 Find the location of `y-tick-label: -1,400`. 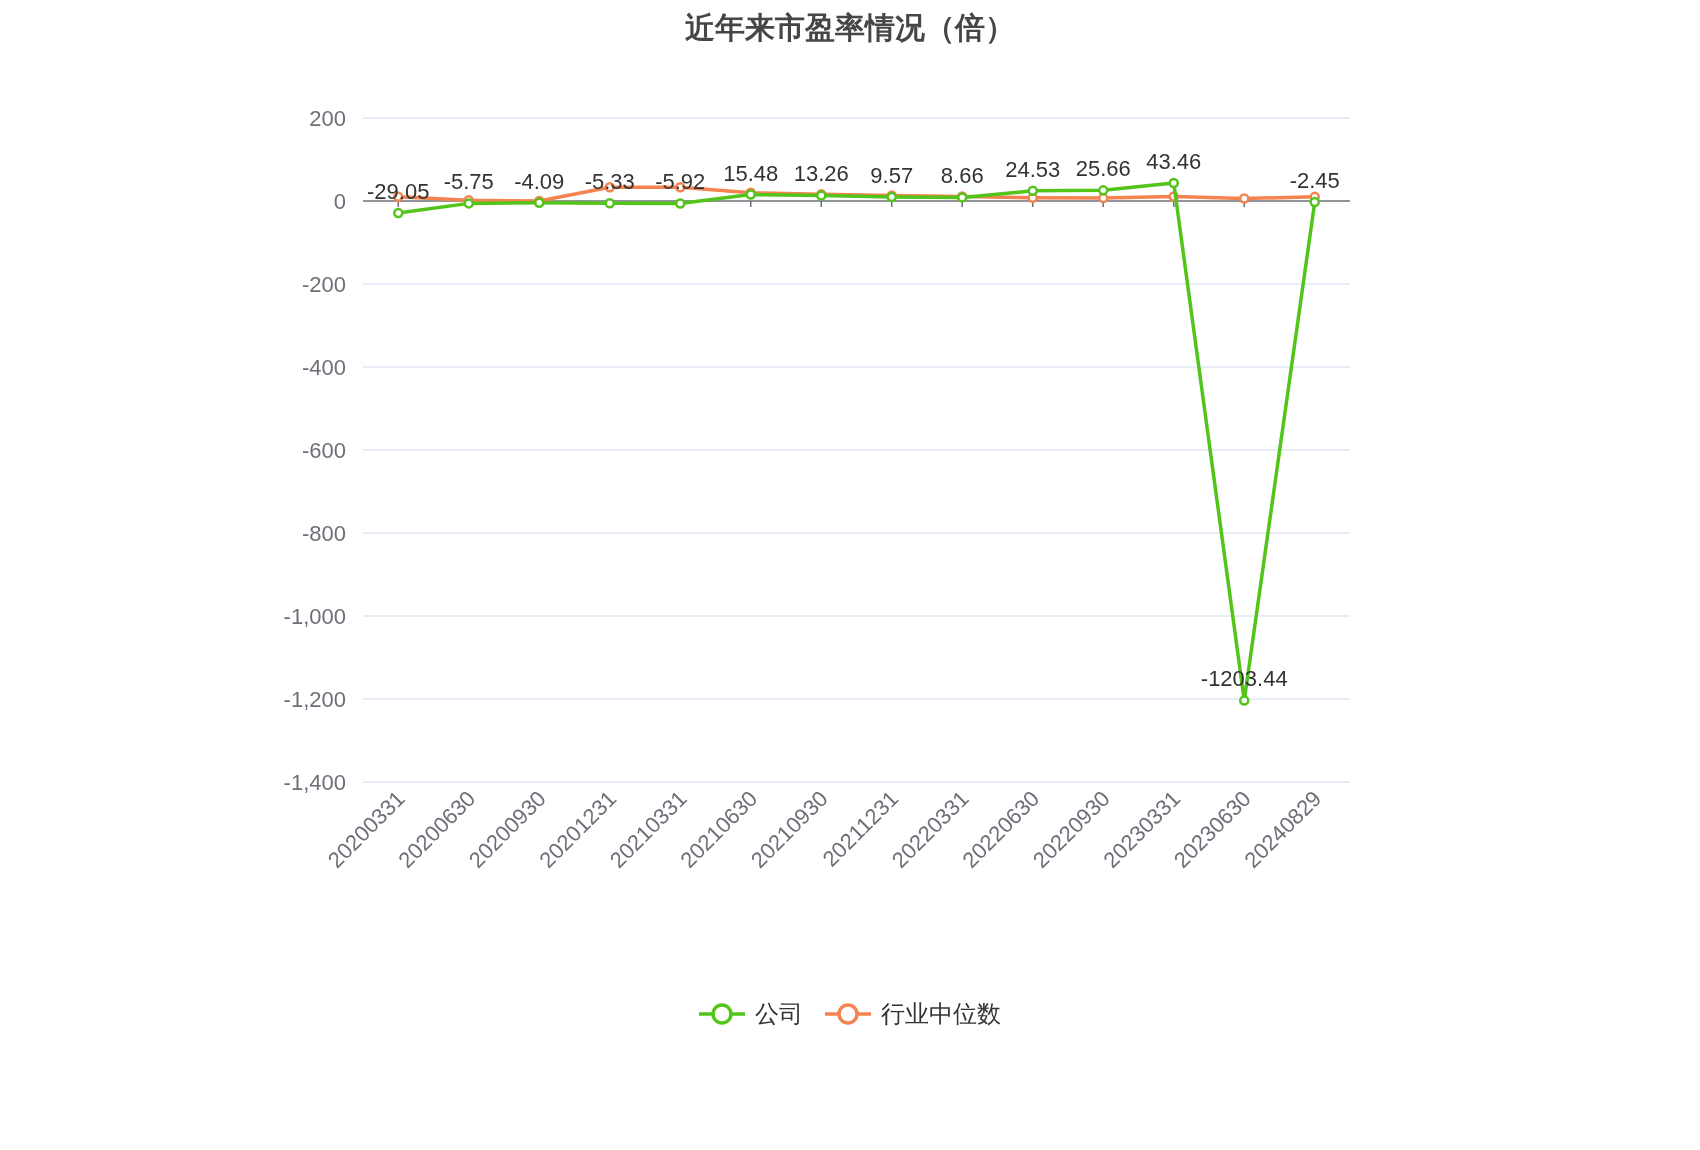

y-tick-label: -1,400 is located at coordinates (314, 782).